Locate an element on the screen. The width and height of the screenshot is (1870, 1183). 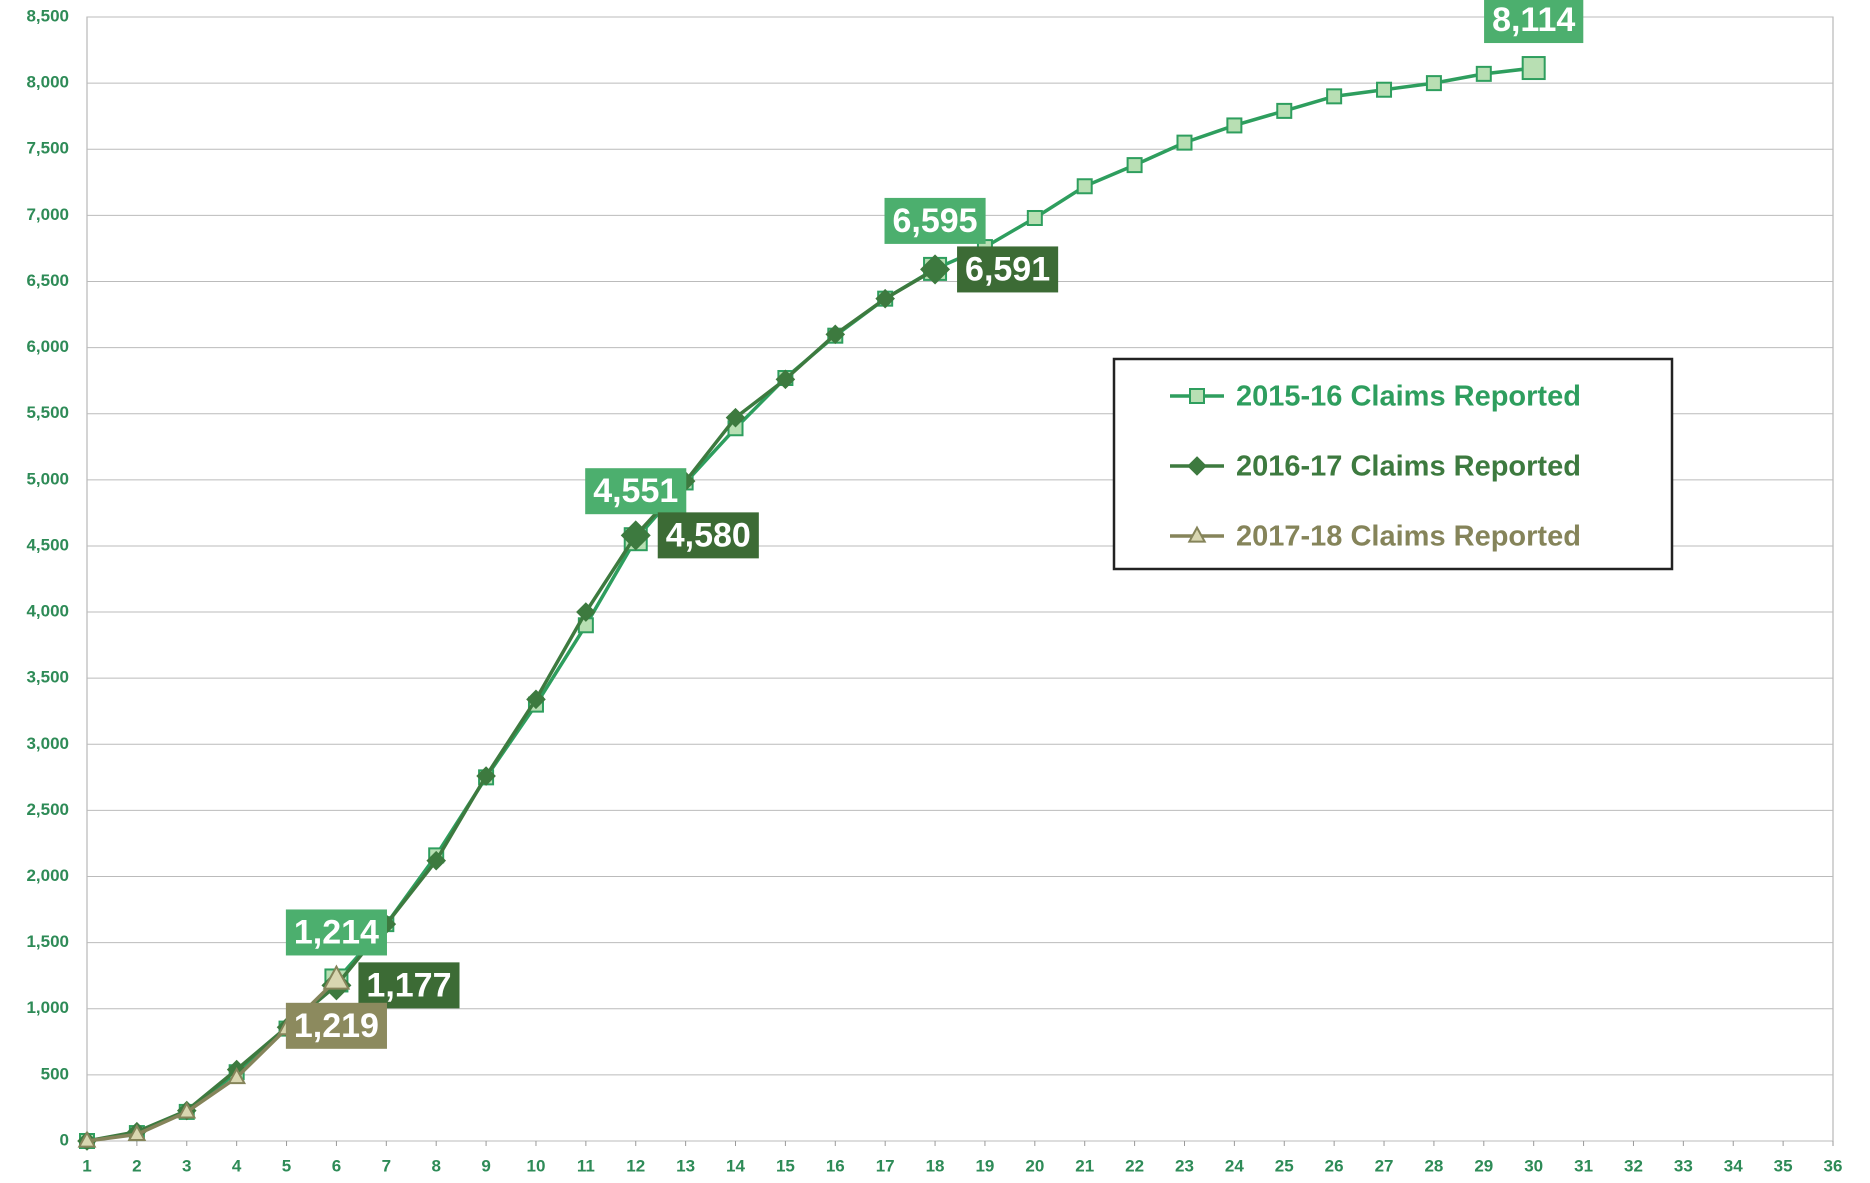
y-tick-label: 1,500 is located at coordinates (47, 941).